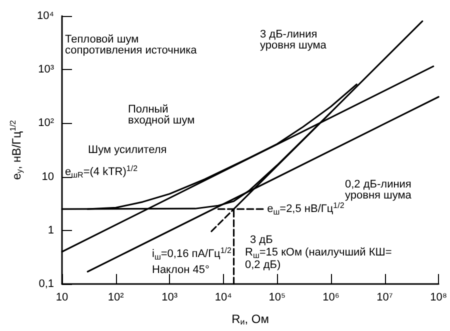 This screenshot has height=331, width=450. I want to click on y-tick-label: 10³, so click(46, 70).